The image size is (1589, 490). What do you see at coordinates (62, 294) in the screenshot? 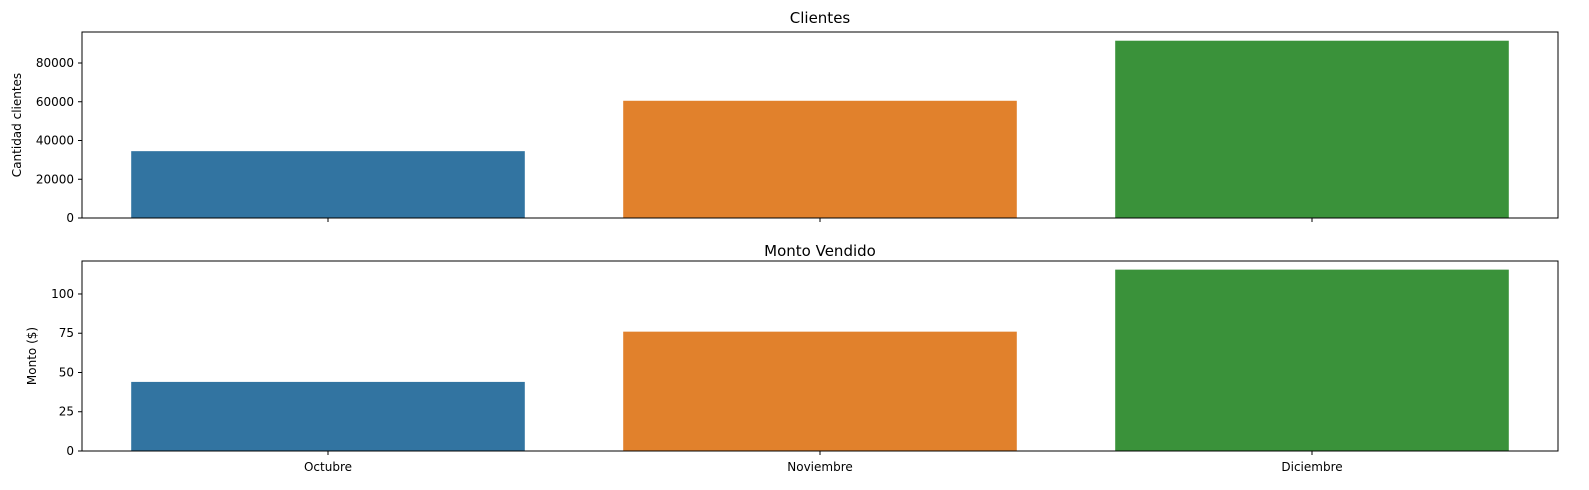
I see `y-tick-label: 100` at bounding box center [62, 294].